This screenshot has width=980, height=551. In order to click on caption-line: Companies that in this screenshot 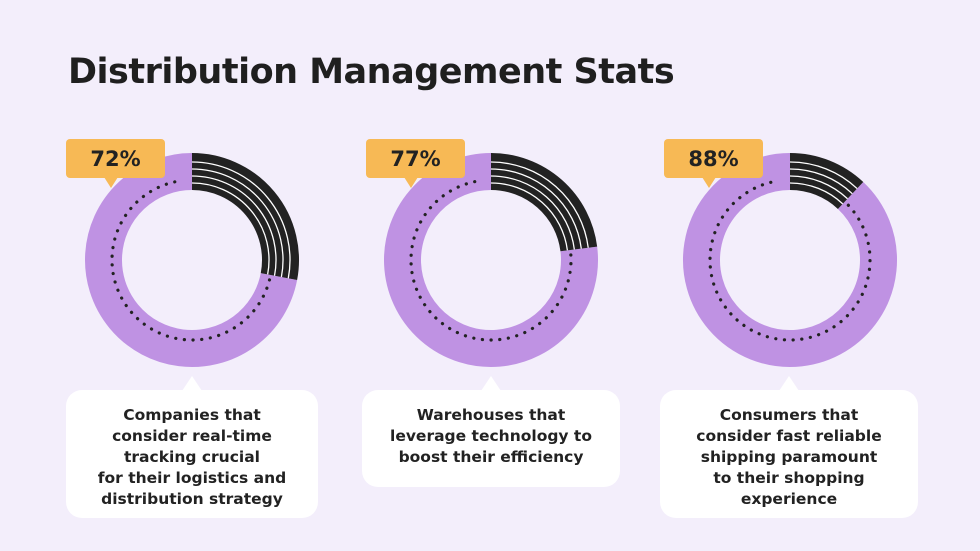, I will do `click(192, 415)`.